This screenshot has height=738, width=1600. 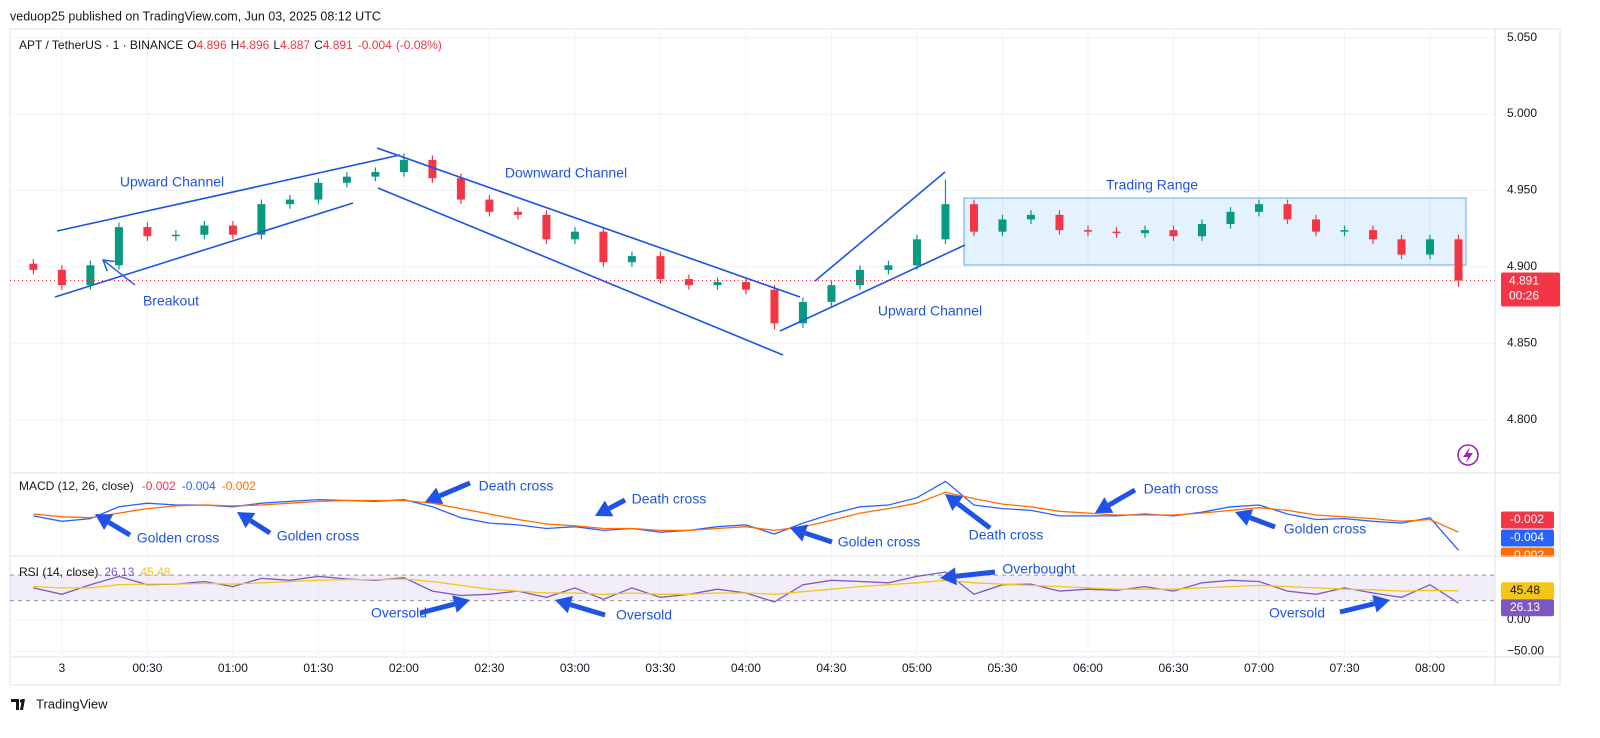 What do you see at coordinates (1344, 668) in the screenshot?
I see `x-tick-label: 07:30` at bounding box center [1344, 668].